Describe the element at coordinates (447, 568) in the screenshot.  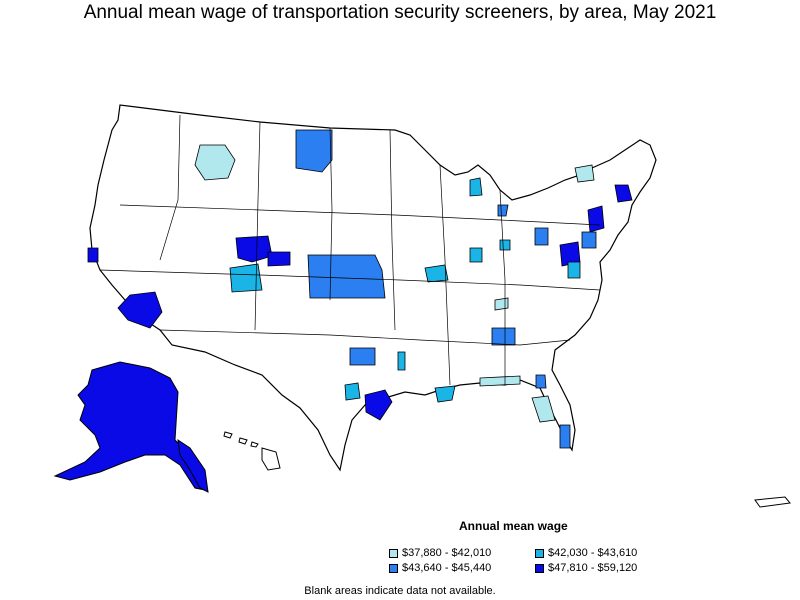
I see `legend-label-3: $43,640 - $45,440` at that location.